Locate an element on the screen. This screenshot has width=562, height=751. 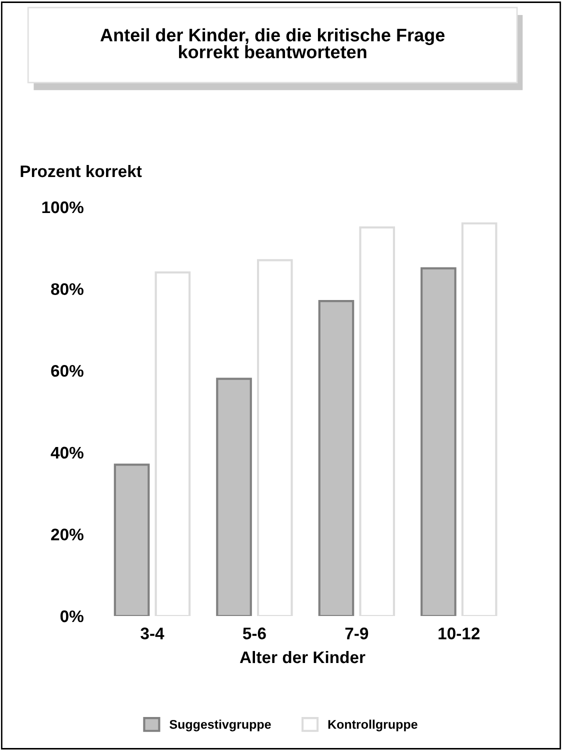
y-tick-label: 0% is located at coordinates (72, 616).